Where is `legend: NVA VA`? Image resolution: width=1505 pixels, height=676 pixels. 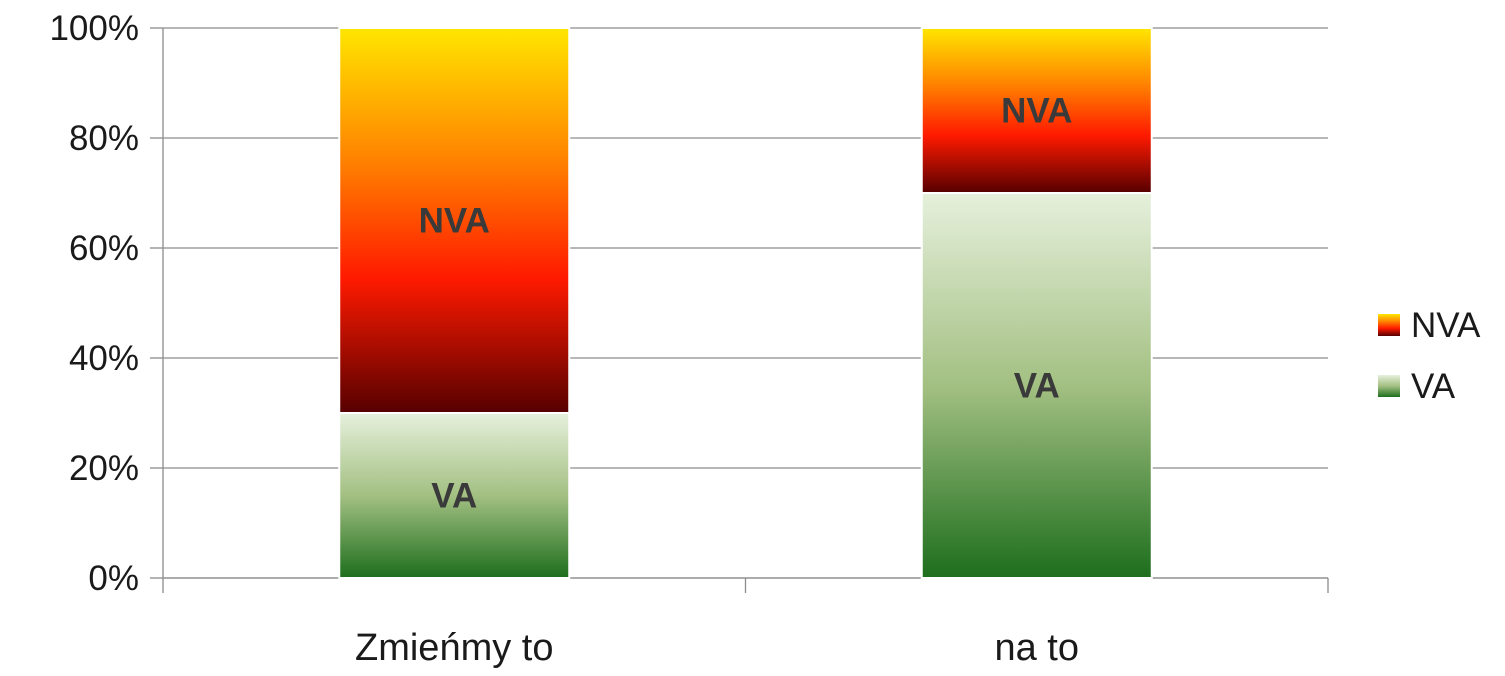
legend: NVA VA is located at coordinates (1429, 356).